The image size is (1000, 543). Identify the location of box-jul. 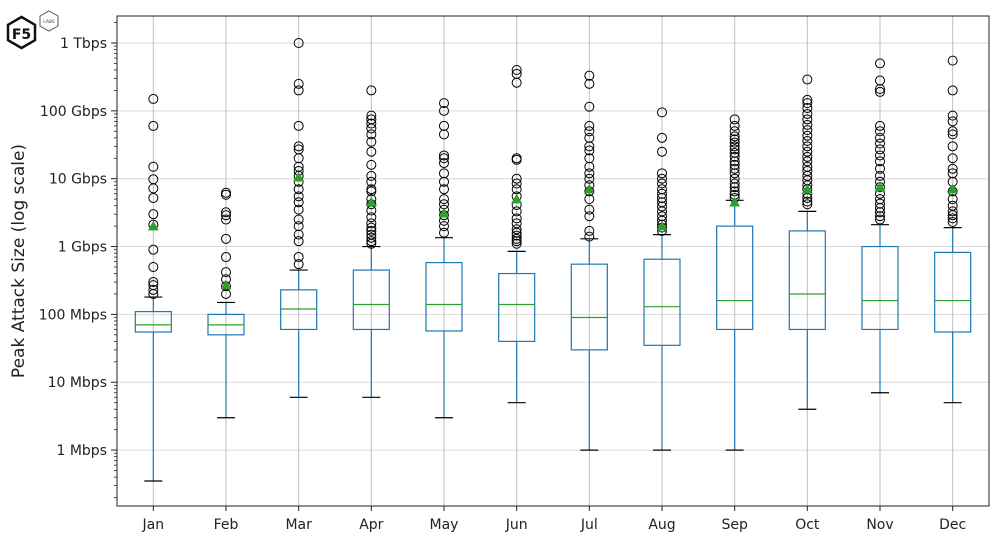
(589, 260).